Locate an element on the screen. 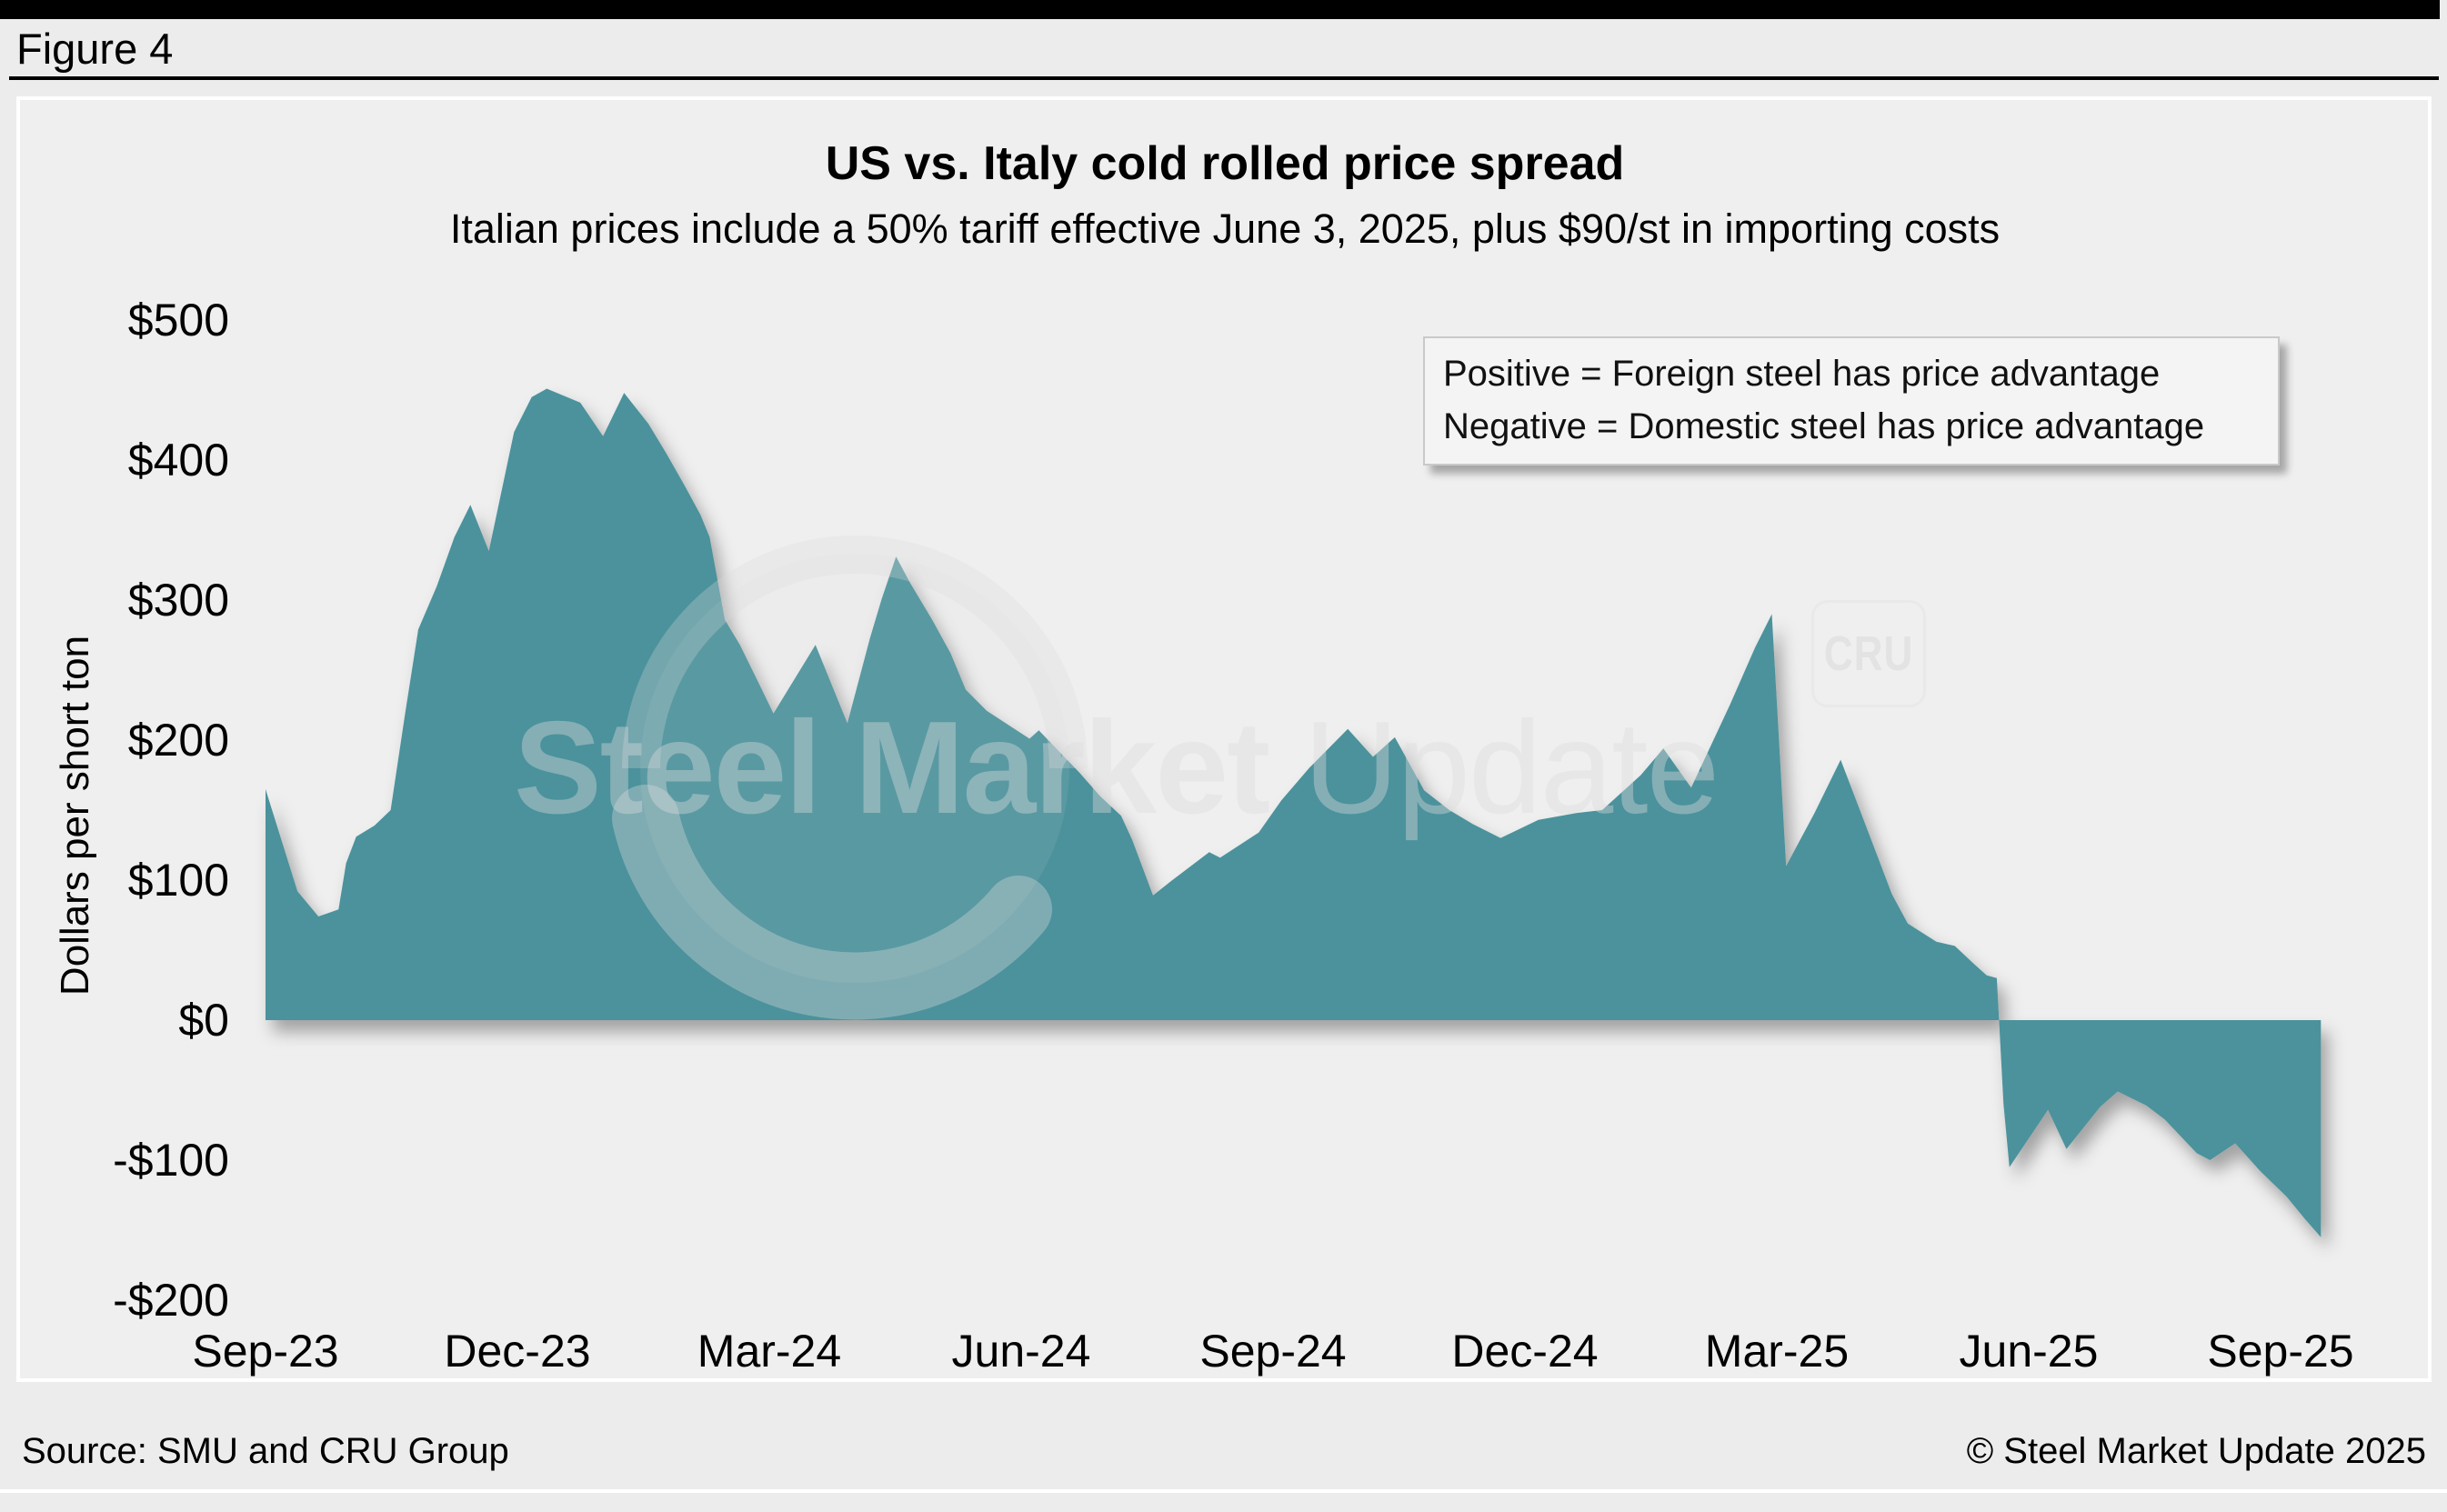  chart-title: US vs. Italy cold rolled price spread is located at coordinates (1225, 163).